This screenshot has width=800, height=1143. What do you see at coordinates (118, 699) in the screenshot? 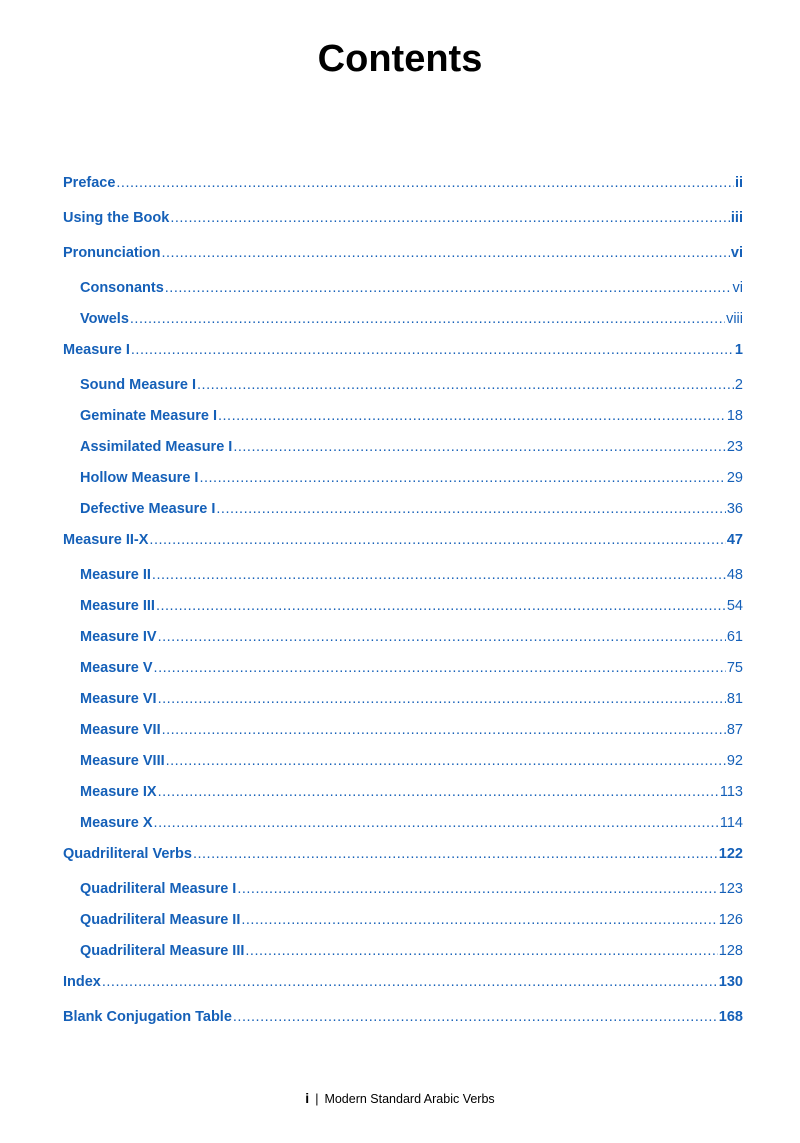
I see `toc-entry-label: Measure VI` at bounding box center [118, 699].